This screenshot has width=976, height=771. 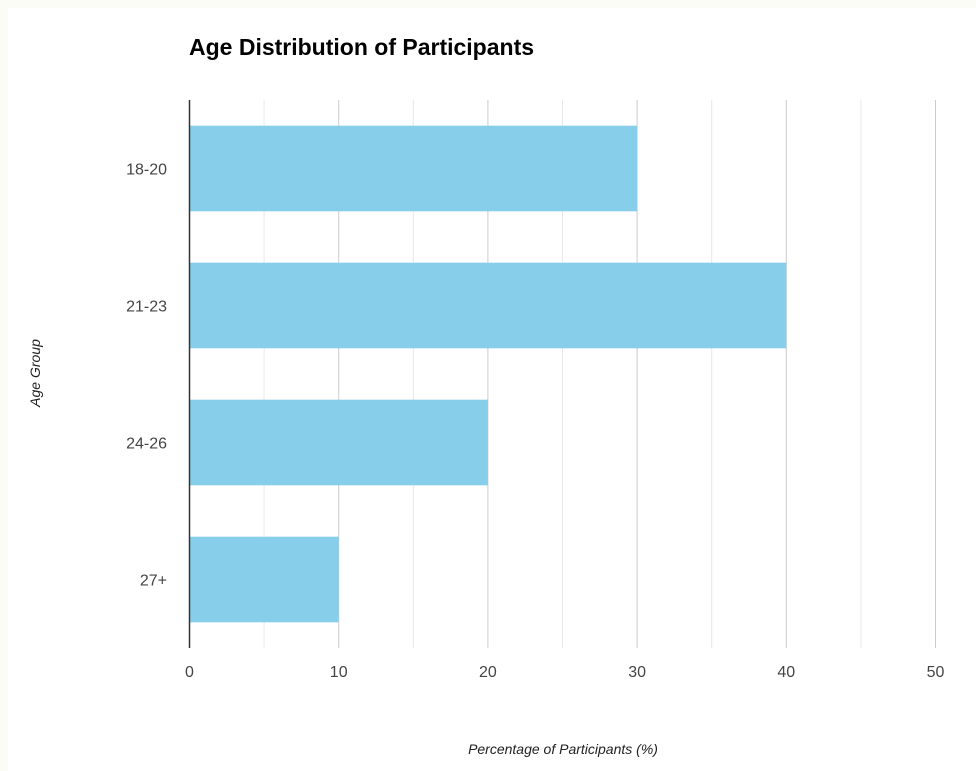 I want to click on chart-title: Age Distribution of Participants, so click(x=361, y=47).